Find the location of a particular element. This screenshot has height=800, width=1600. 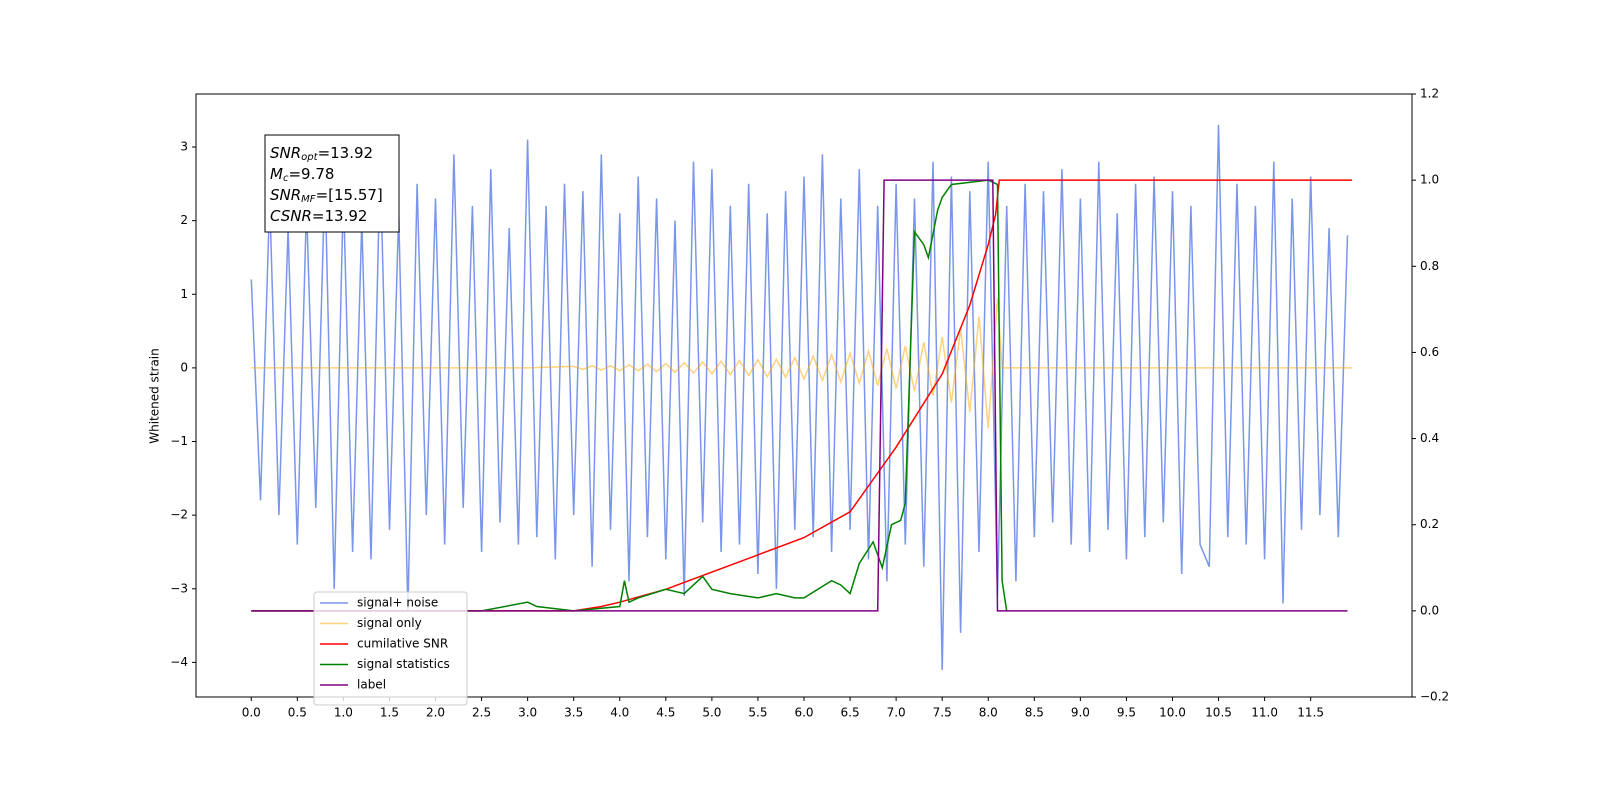

annotation-box is located at coordinates (332, 183).